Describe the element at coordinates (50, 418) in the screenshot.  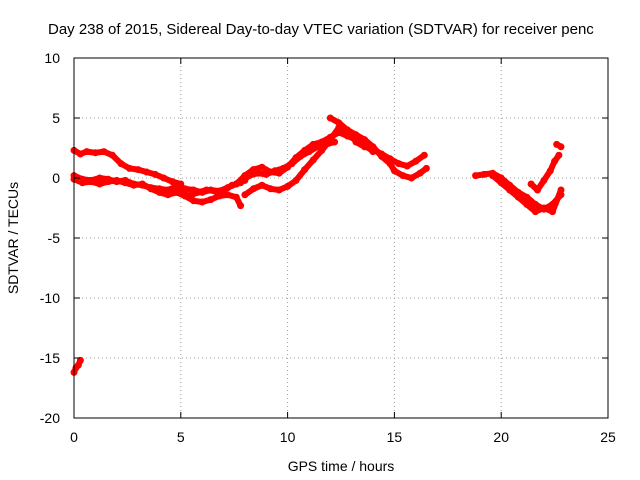
I see `y-tick-label: -20` at that location.